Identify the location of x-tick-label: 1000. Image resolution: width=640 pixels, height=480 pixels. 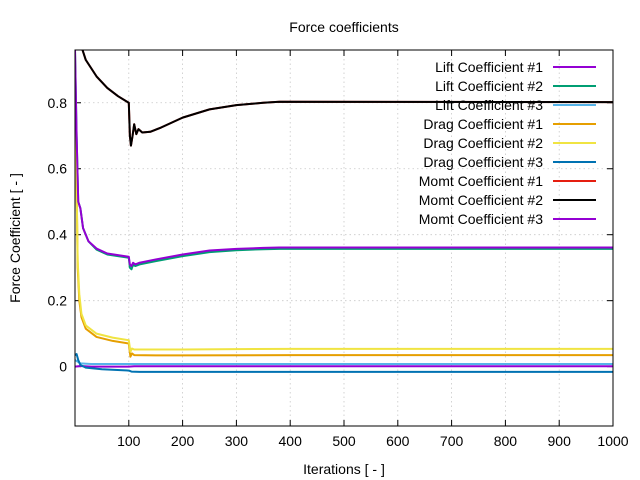
(612, 441).